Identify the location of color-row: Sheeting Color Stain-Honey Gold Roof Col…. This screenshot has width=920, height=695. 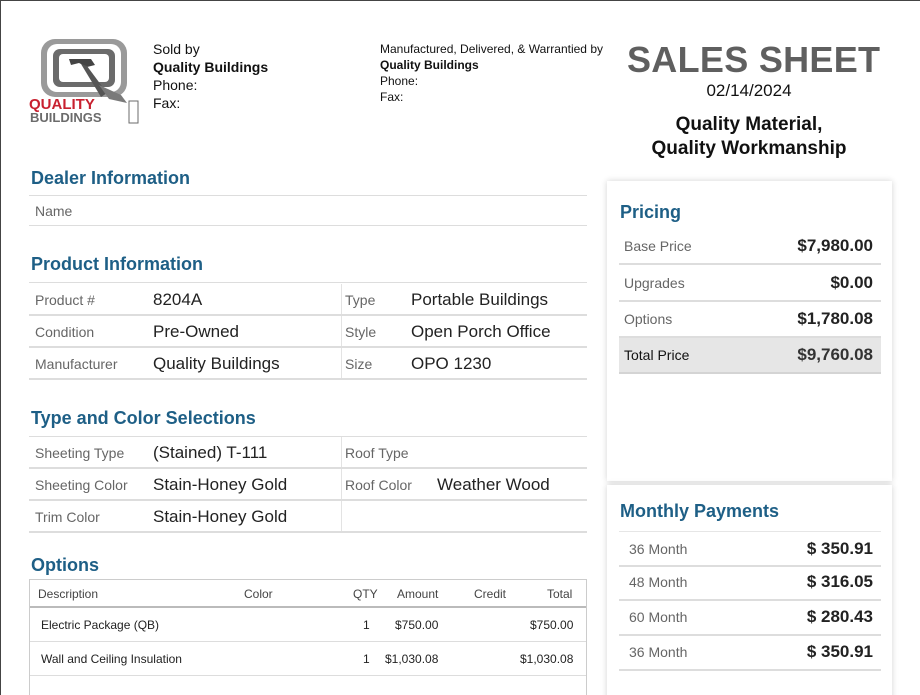
(308, 485).